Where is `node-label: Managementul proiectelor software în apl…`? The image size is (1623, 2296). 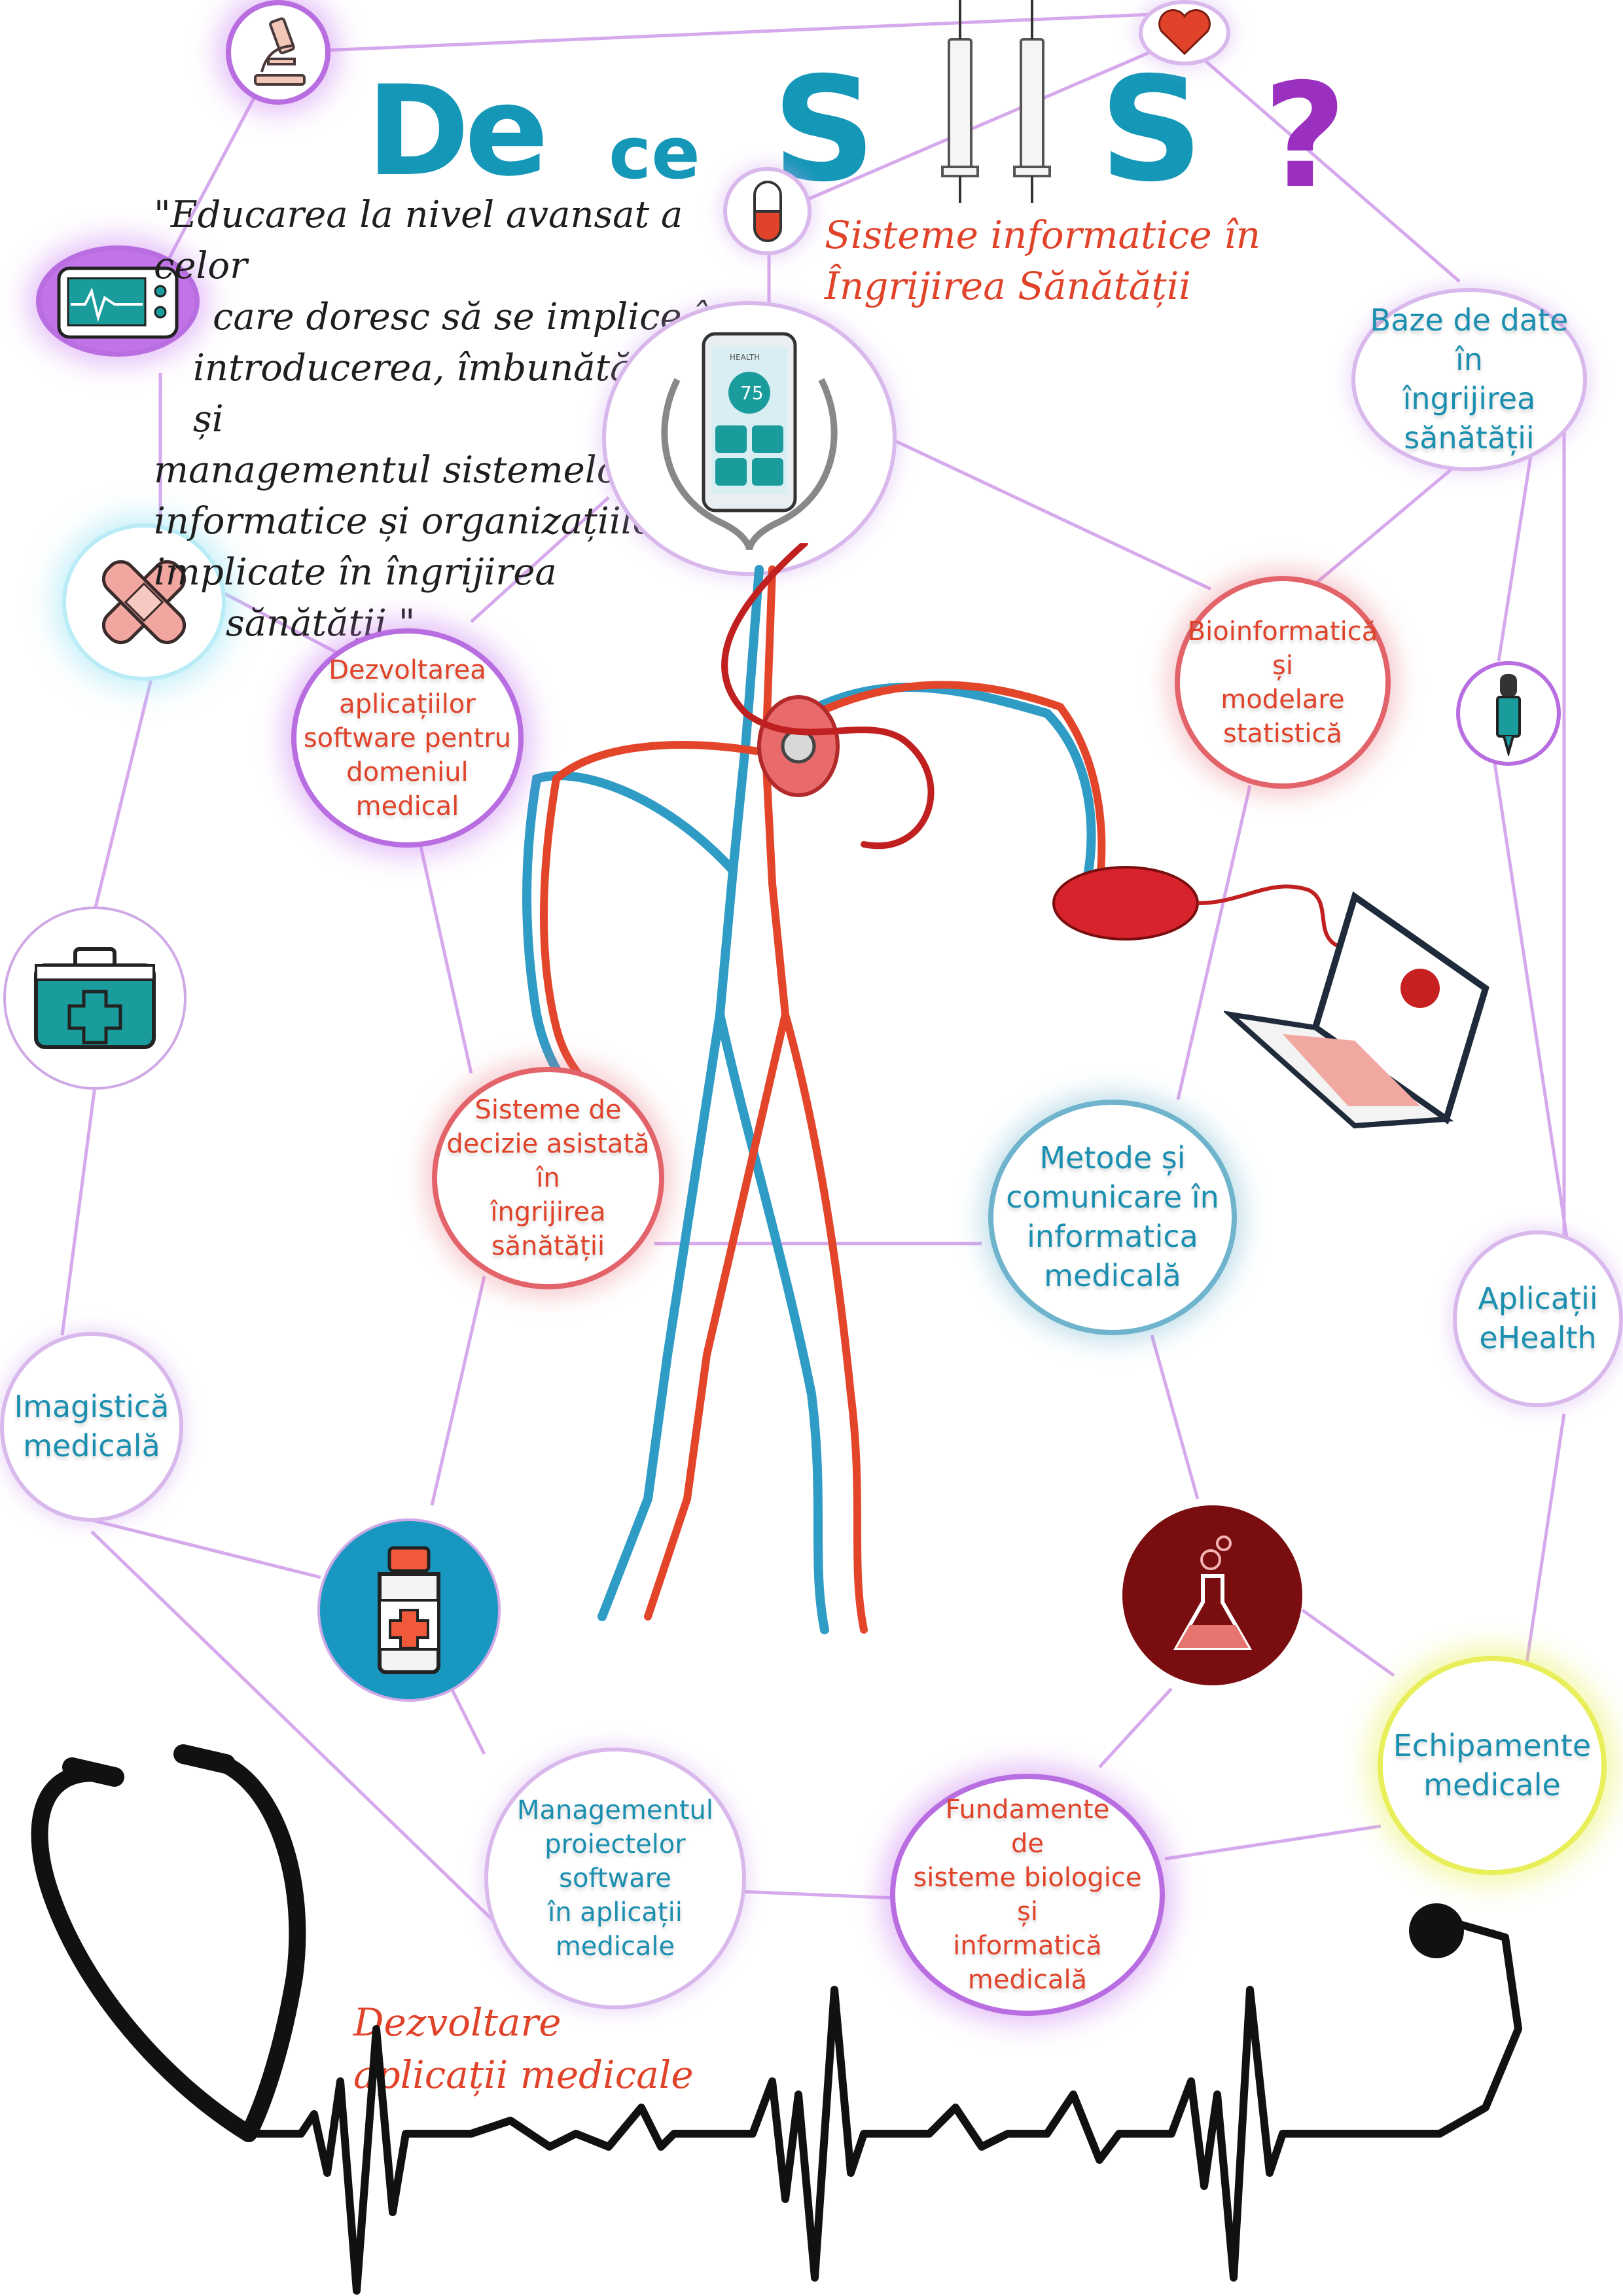
node-label: Managementul proiectelor software în apl… is located at coordinates (615, 1878).